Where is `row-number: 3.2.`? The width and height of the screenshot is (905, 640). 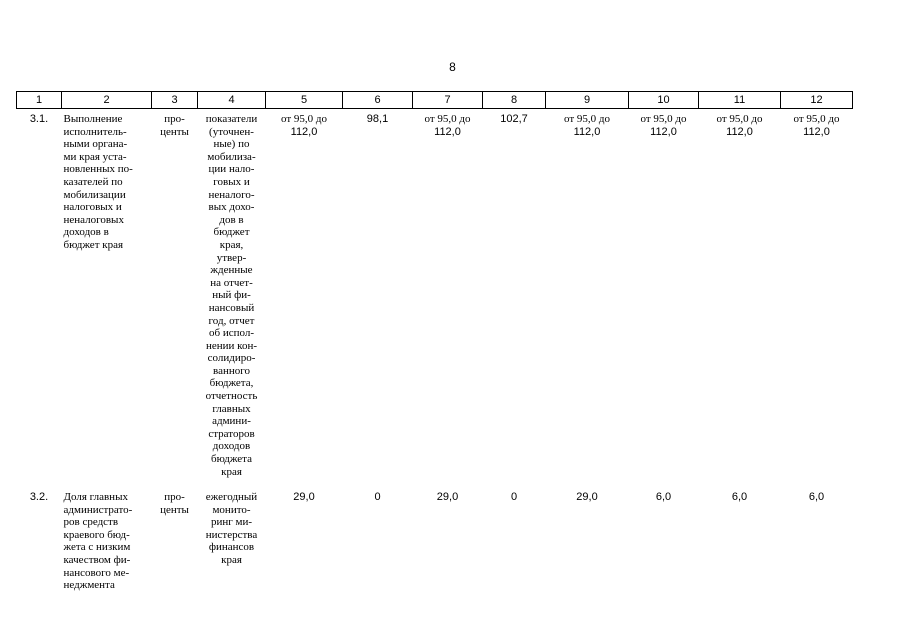
row-number: 3.2. is located at coordinates (39, 497).